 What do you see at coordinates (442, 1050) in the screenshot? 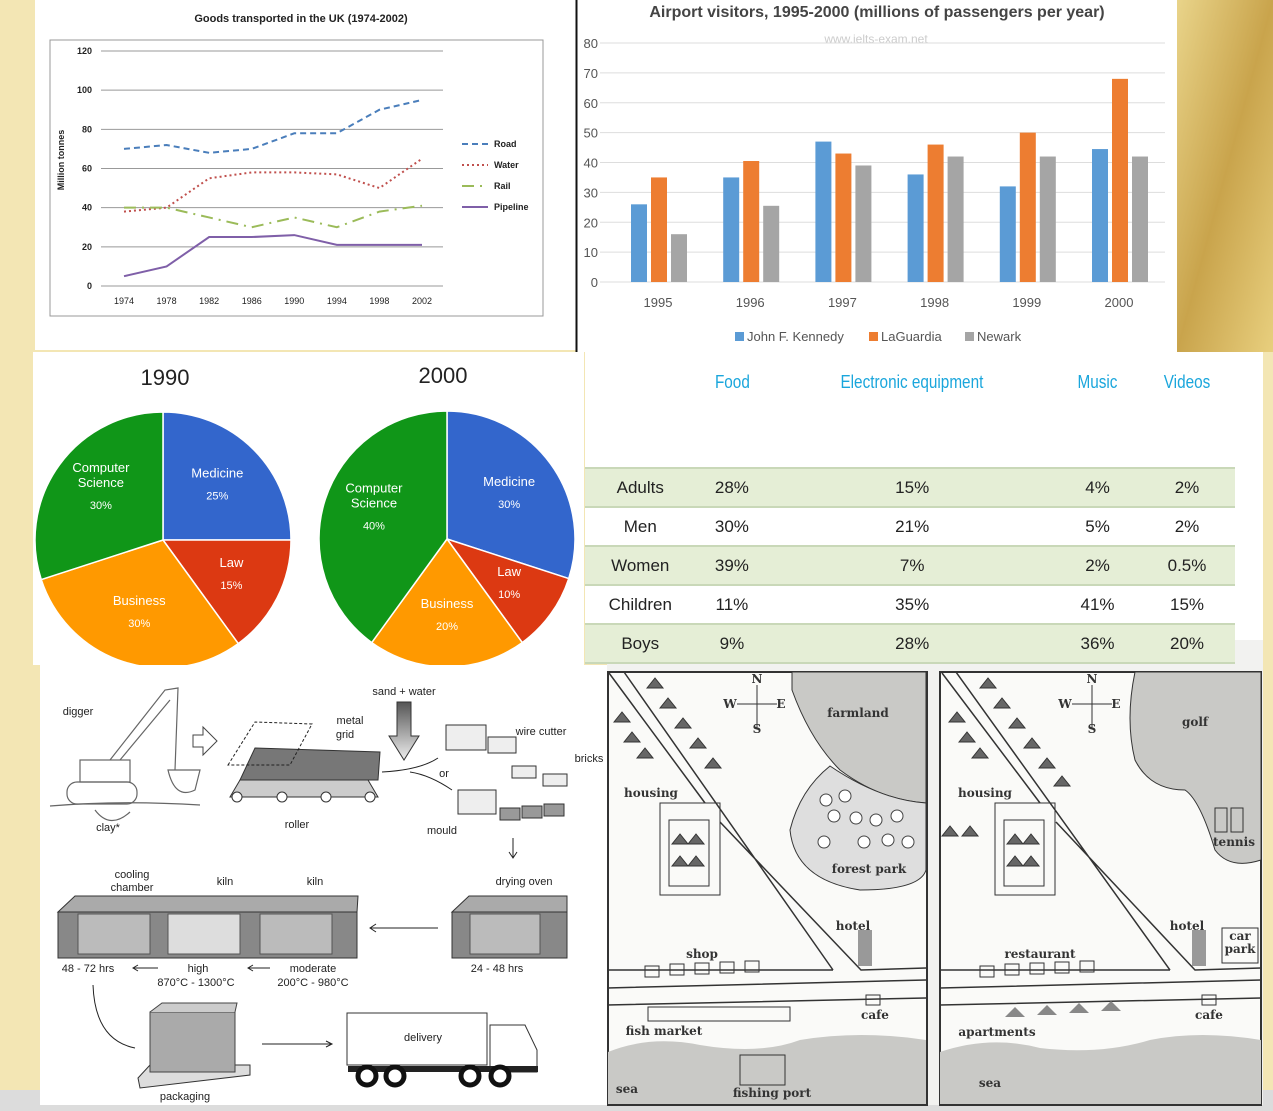
I see `truck-illustration` at bounding box center [442, 1050].